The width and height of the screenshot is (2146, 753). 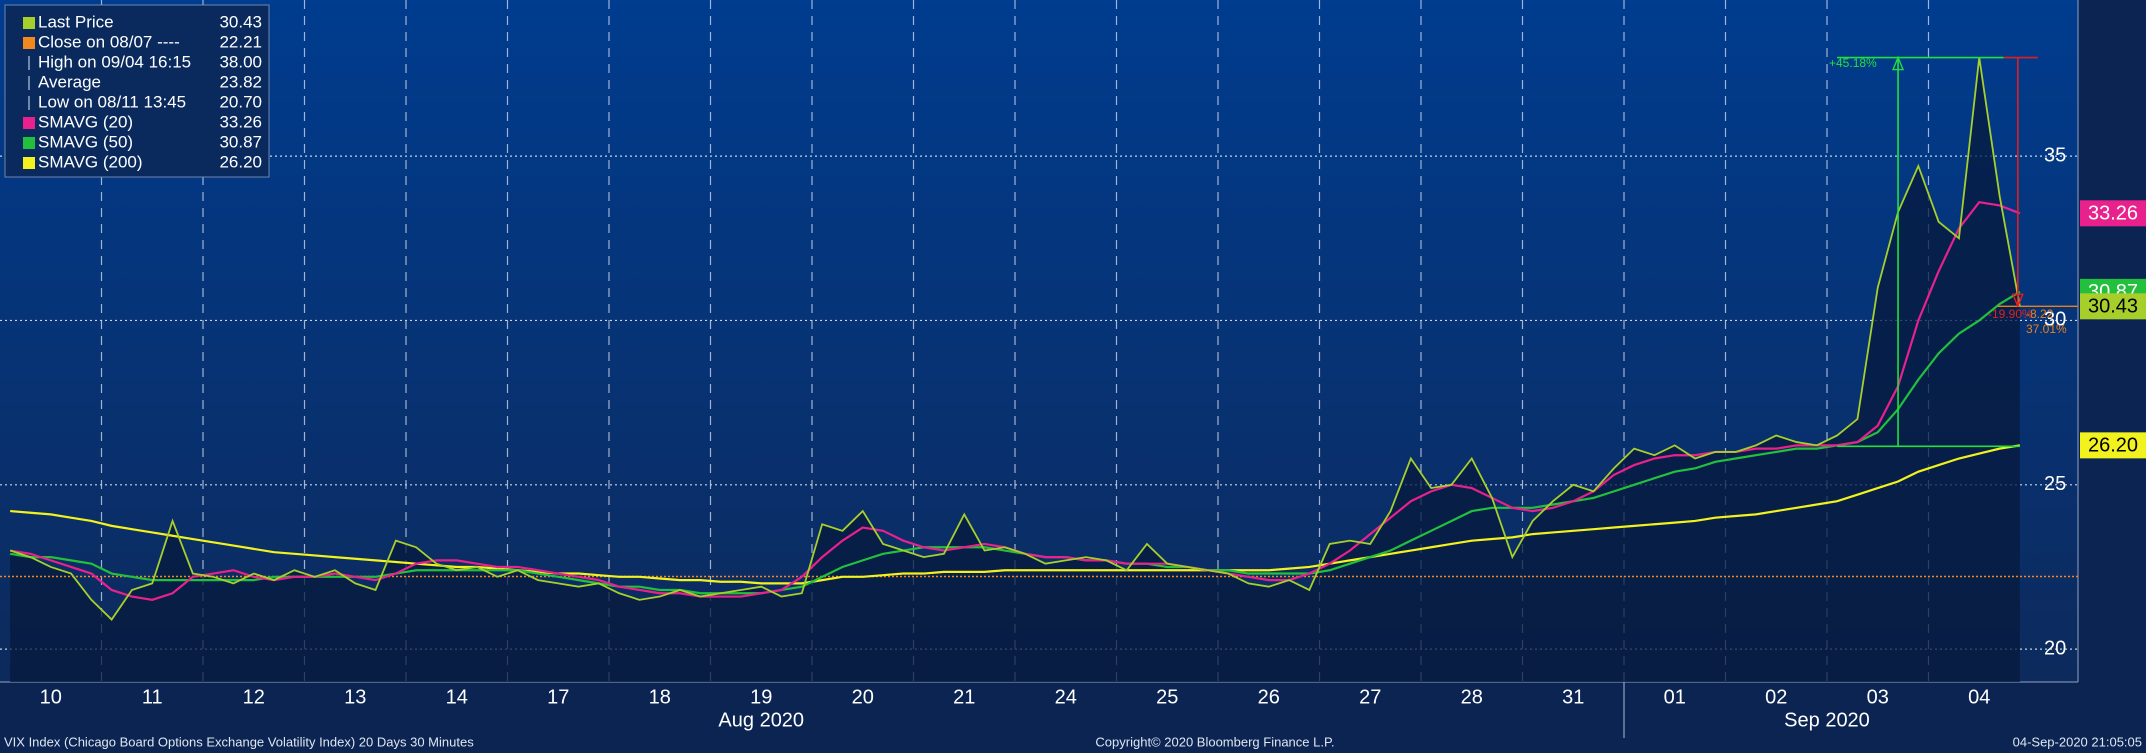 What do you see at coordinates (761, 697) in the screenshot?
I see `x-tick-label: 19` at bounding box center [761, 697].